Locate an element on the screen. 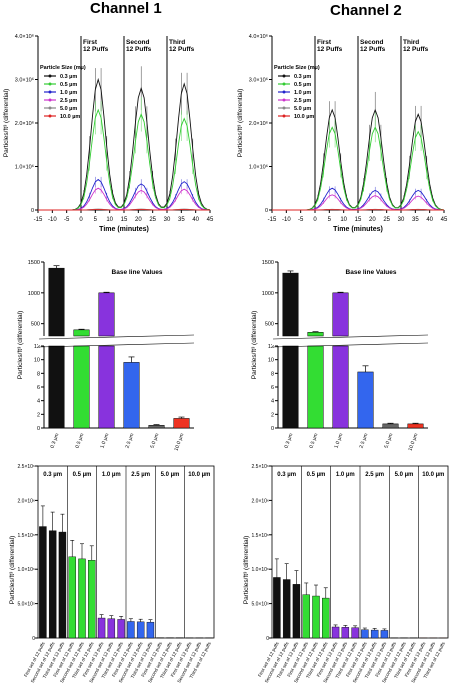 The height and width of the screenshot is (686, 474). x-tick-label: 5.0 µm is located at coordinates (388, 441).